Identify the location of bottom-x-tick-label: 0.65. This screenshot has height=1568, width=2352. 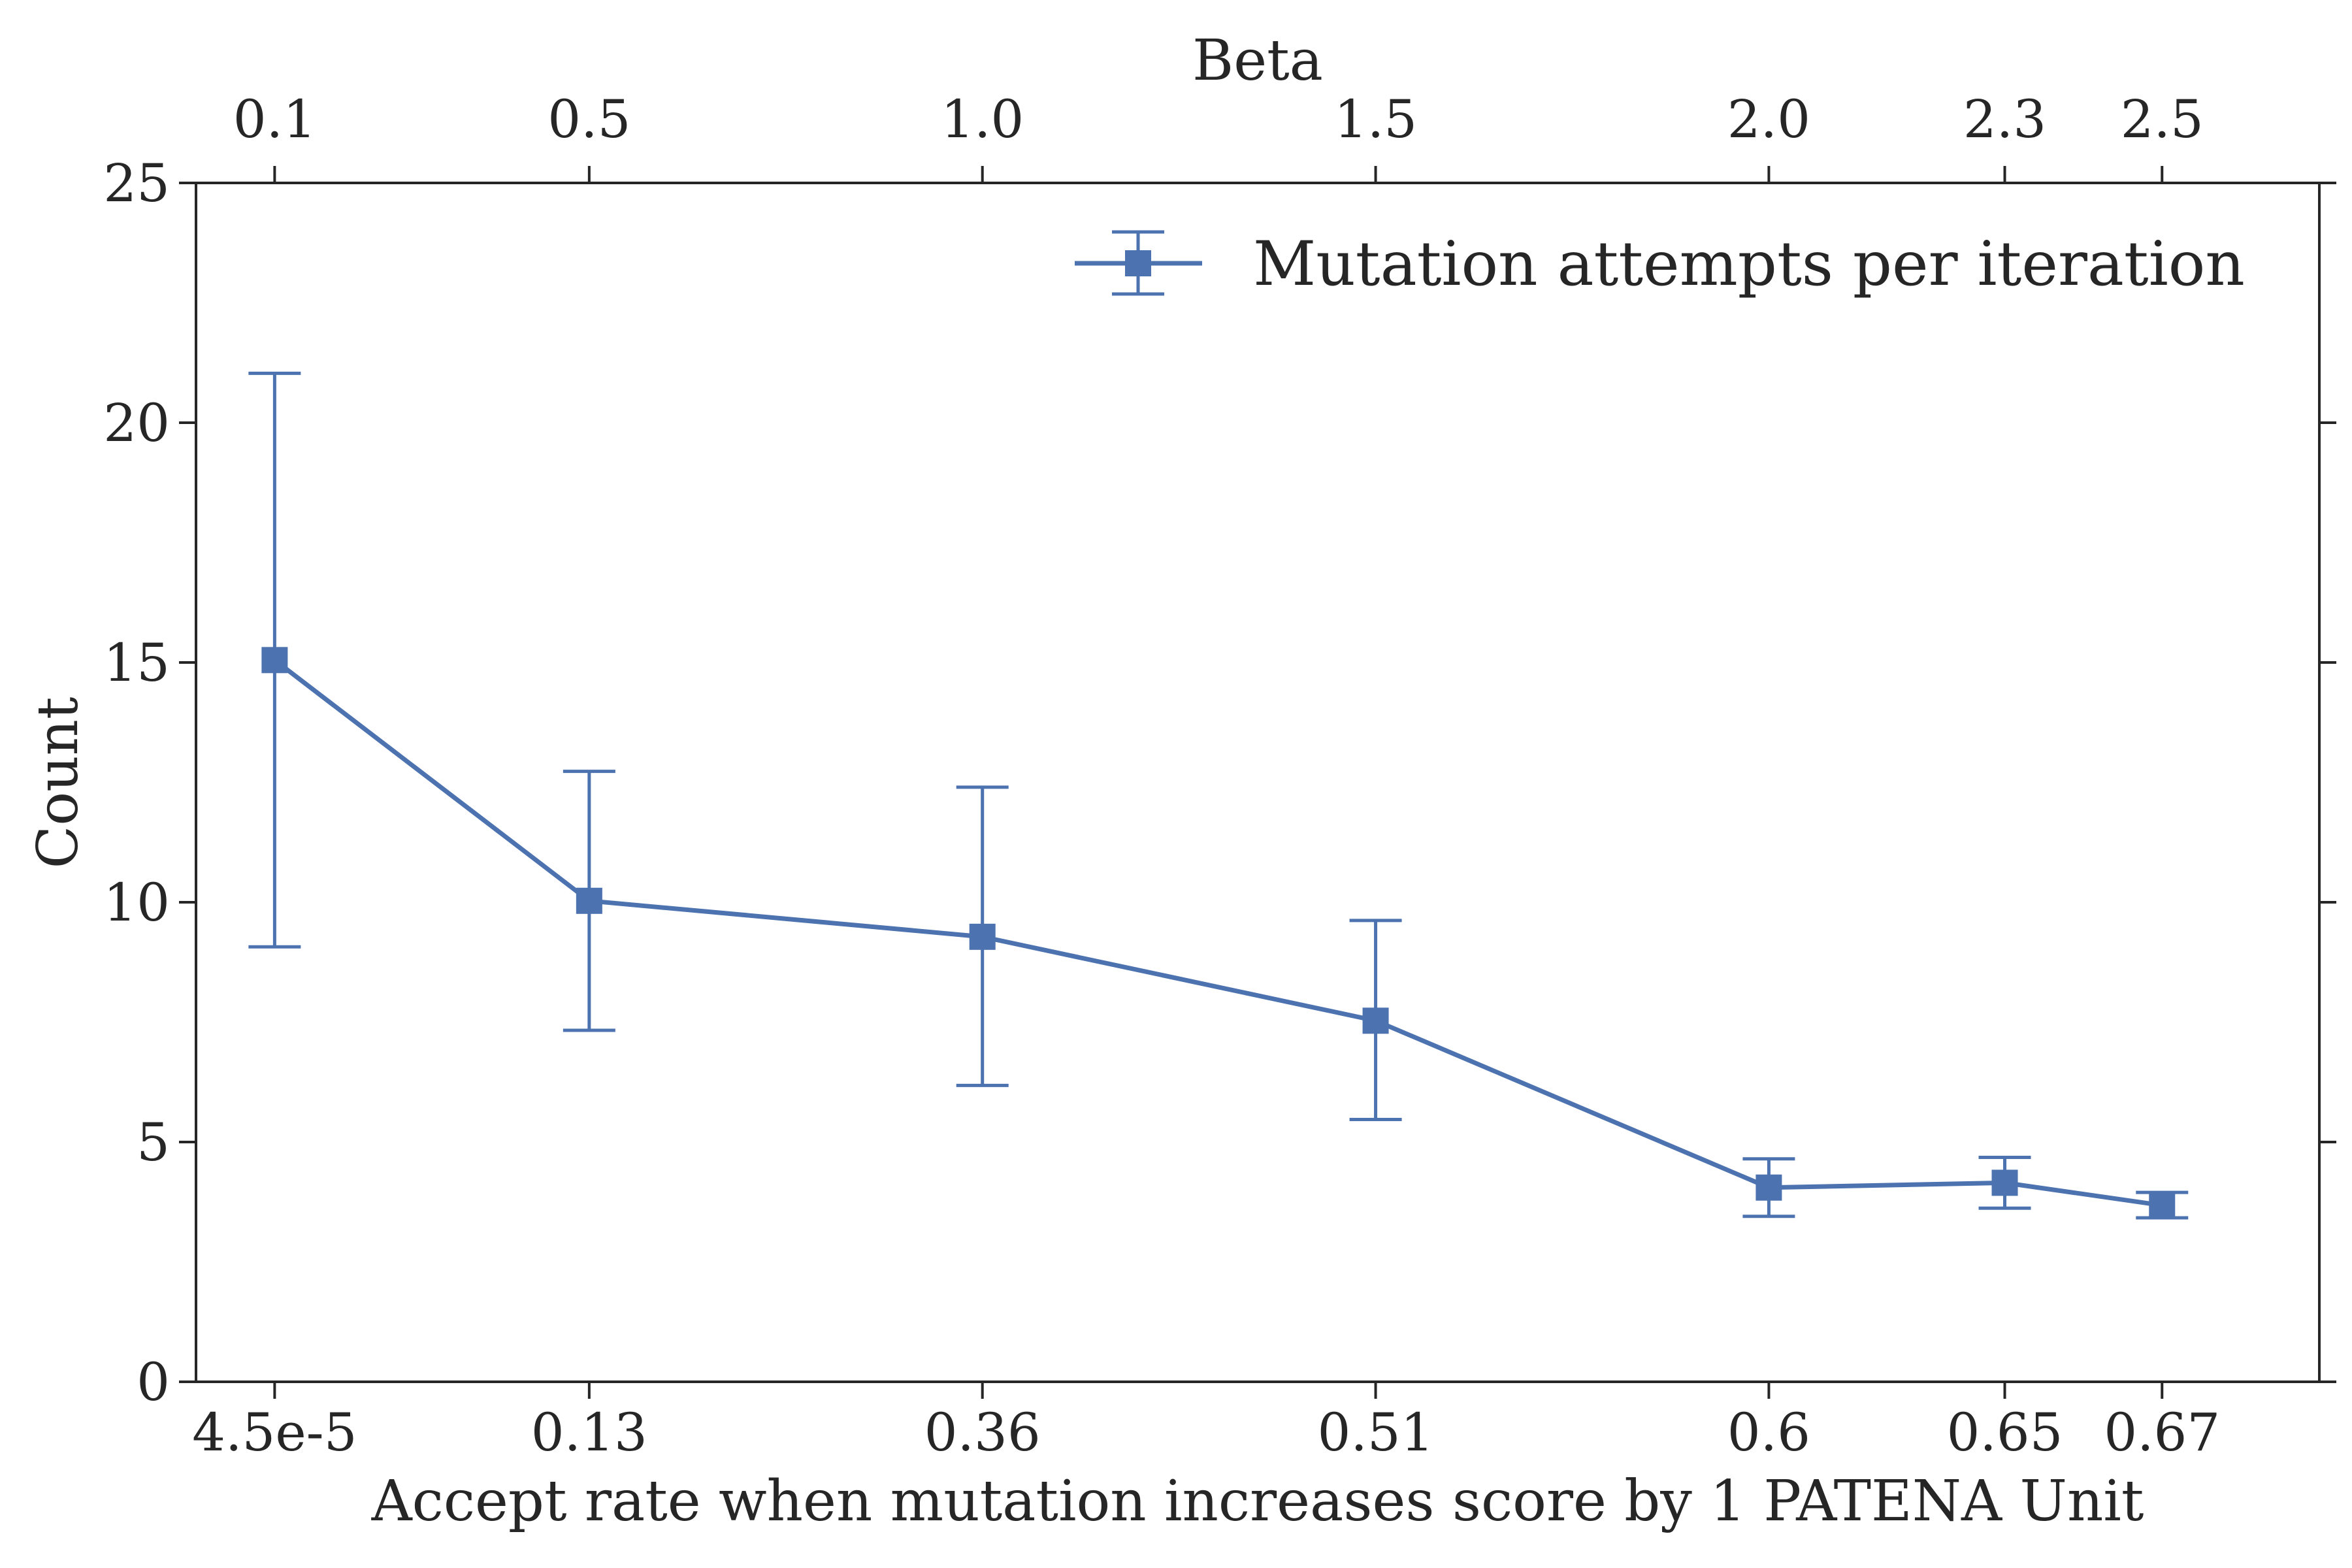
(2004, 1432).